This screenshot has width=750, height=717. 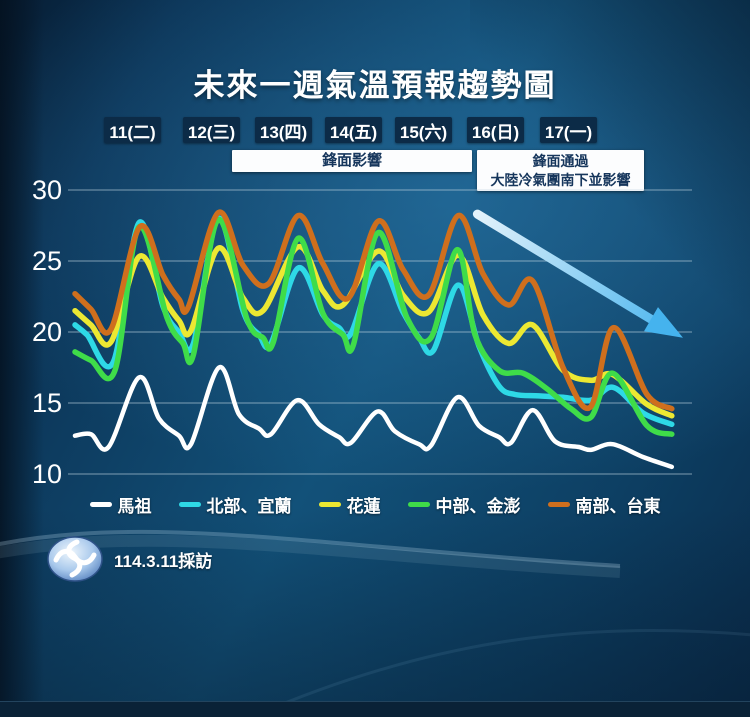 I want to click on series-line-馬祖, so click(x=373, y=417).